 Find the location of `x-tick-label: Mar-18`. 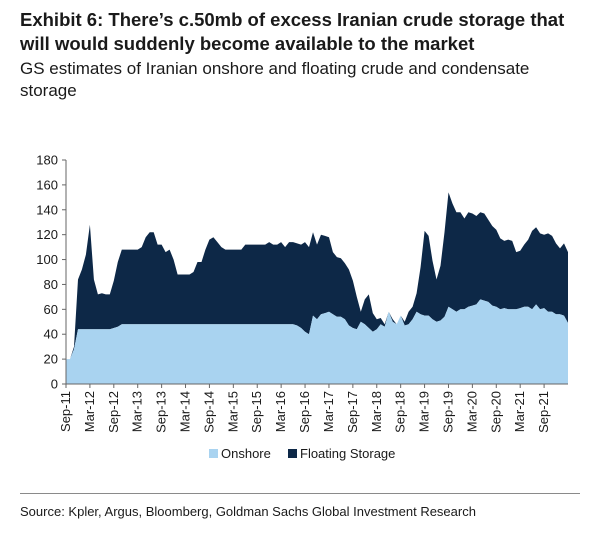

x-tick-label: Mar-18 is located at coordinates (376, 411).